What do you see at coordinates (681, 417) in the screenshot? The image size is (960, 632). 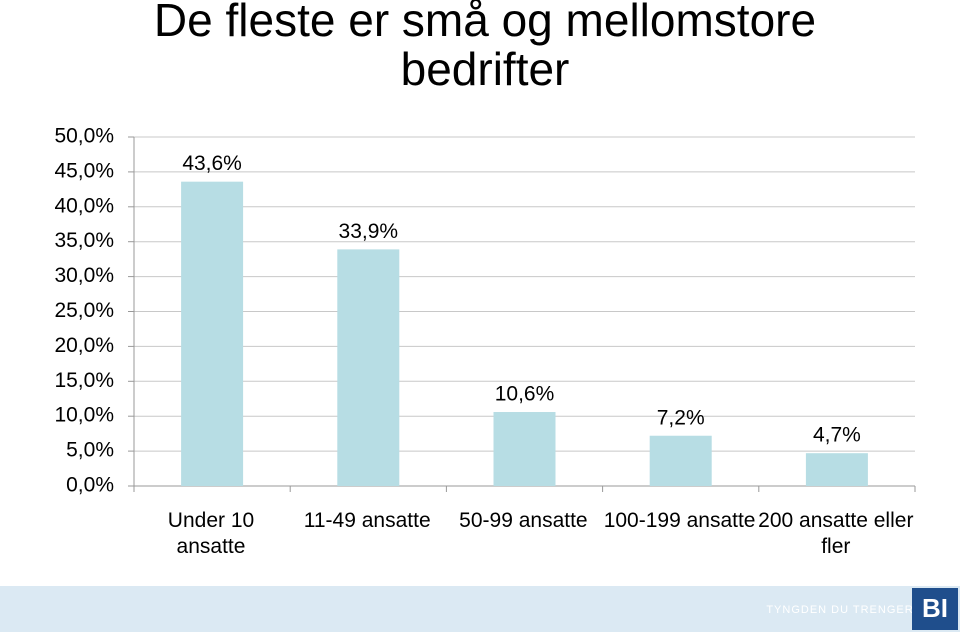 I see `value-label: 7,2%` at bounding box center [681, 417].